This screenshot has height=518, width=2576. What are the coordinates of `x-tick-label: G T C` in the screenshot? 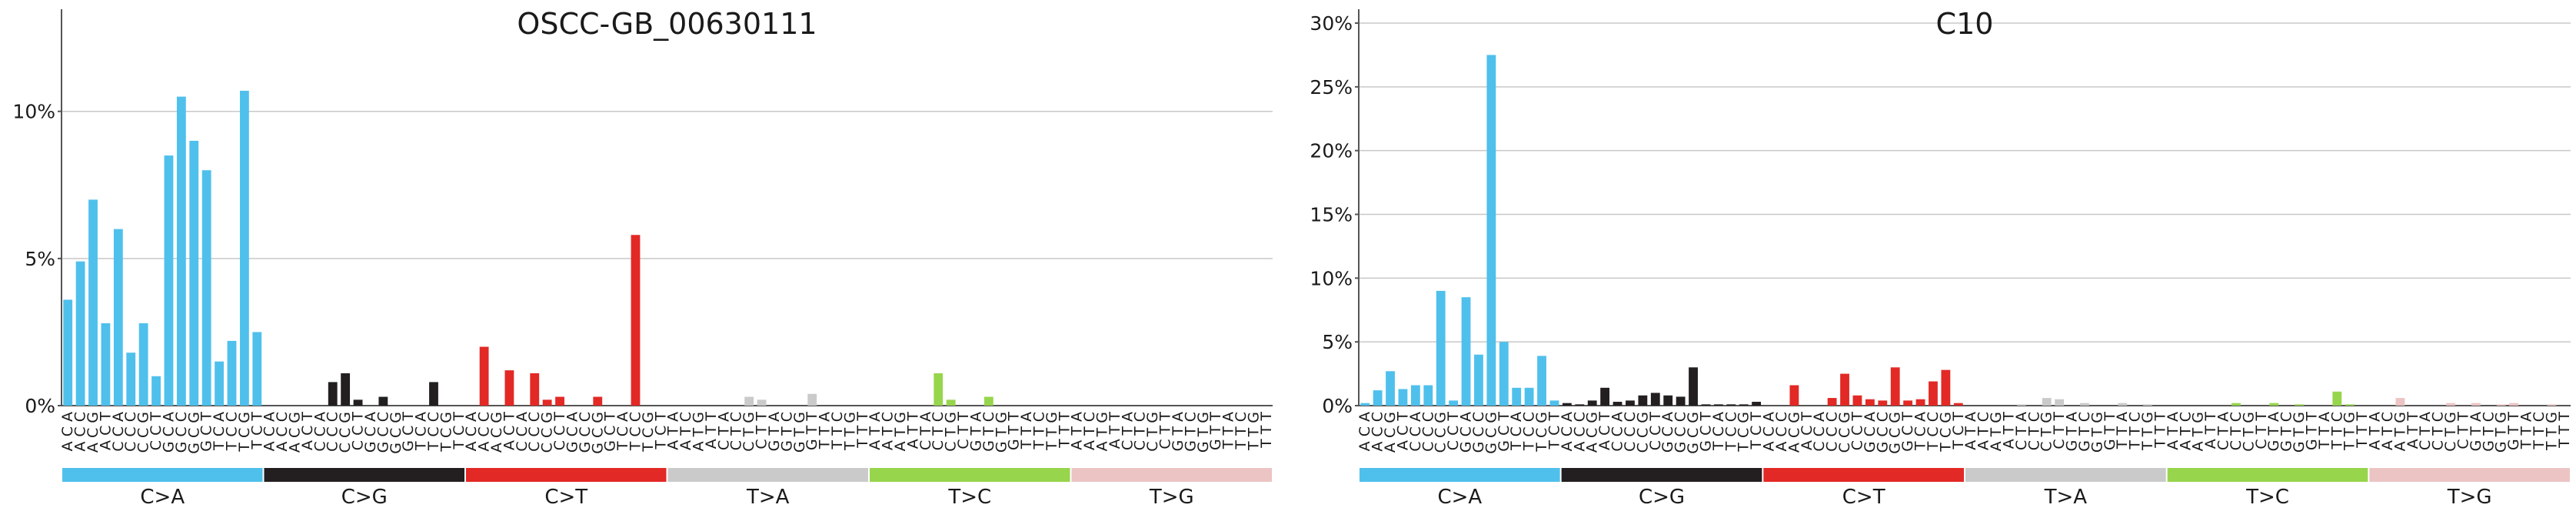 It's located at (2488, 432).